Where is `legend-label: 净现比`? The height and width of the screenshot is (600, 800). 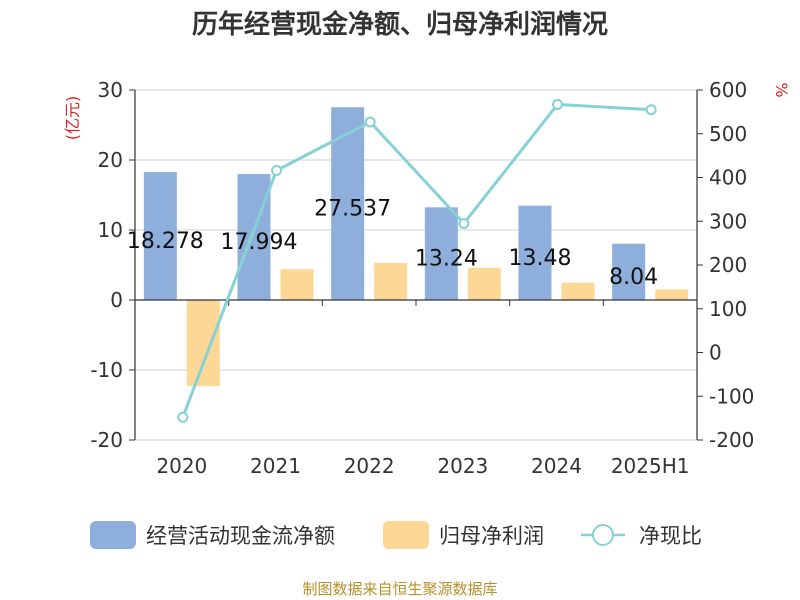
legend-label: 净现比 is located at coordinates (670, 536).